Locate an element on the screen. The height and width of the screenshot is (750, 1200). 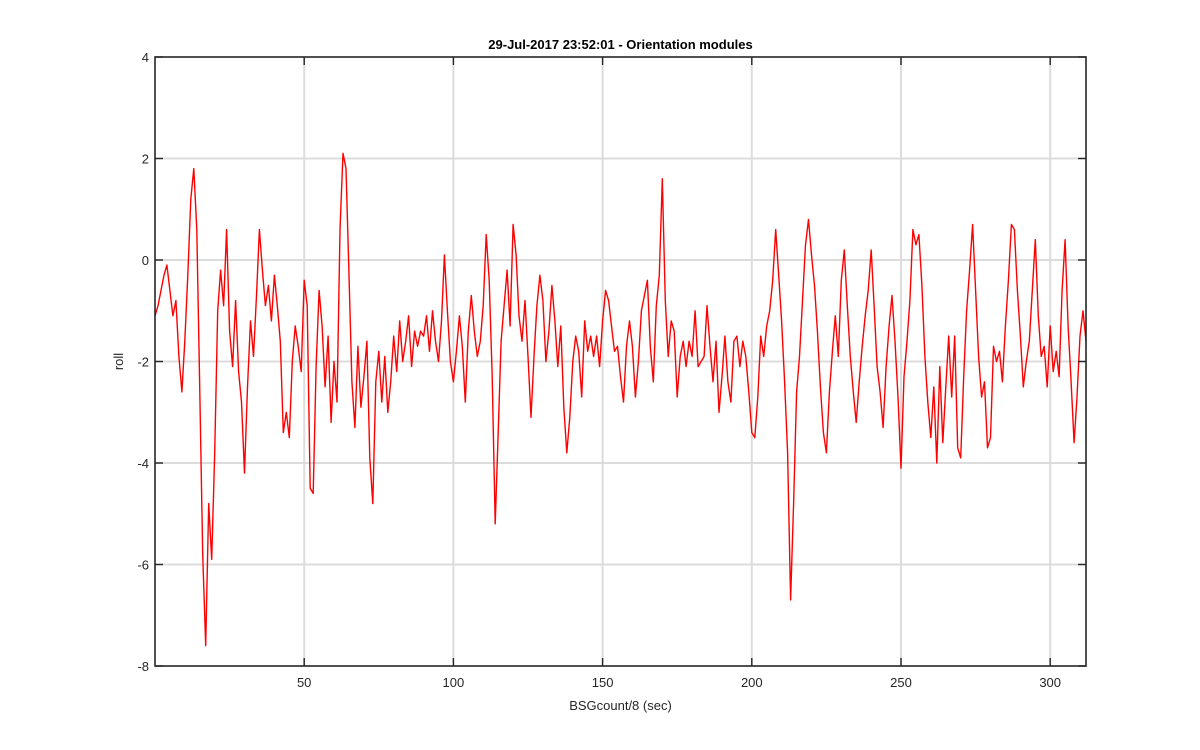
x-tick-label: 50 is located at coordinates (304, 682).